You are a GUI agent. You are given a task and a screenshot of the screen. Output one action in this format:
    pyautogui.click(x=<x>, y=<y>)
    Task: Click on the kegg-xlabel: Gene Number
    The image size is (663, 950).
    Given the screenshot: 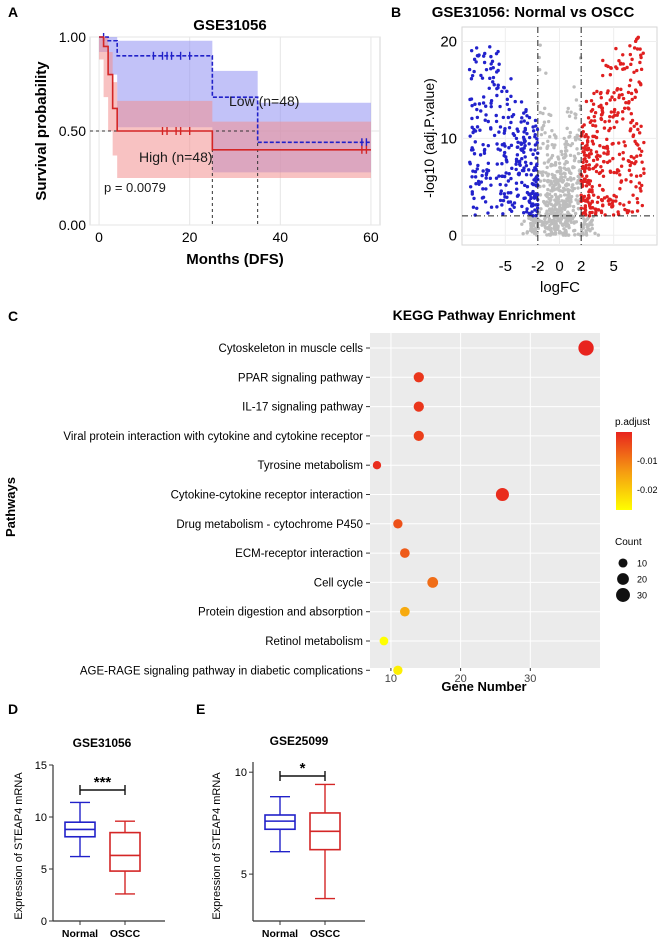 What is the action you would take?
    pyautogui.click(x=483, y=686)
    